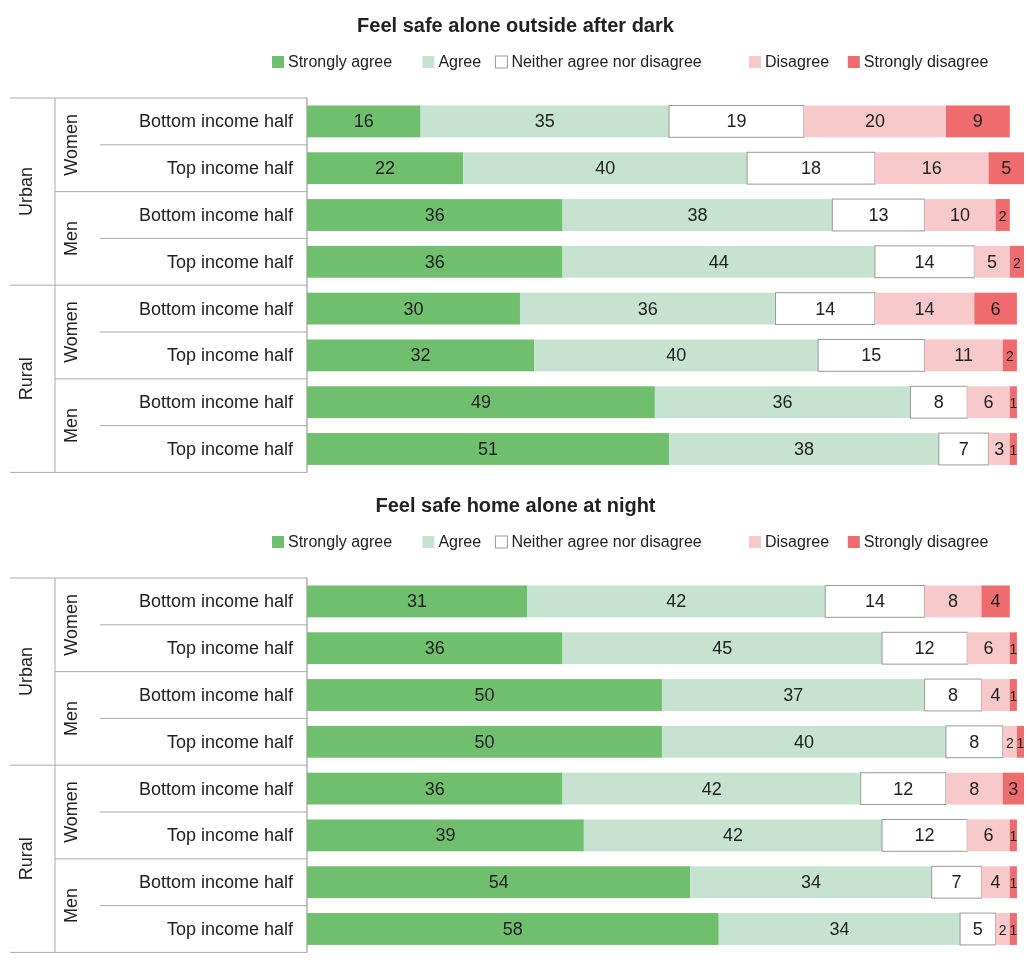  I want to click on data-label: 12, so click(924, 835).